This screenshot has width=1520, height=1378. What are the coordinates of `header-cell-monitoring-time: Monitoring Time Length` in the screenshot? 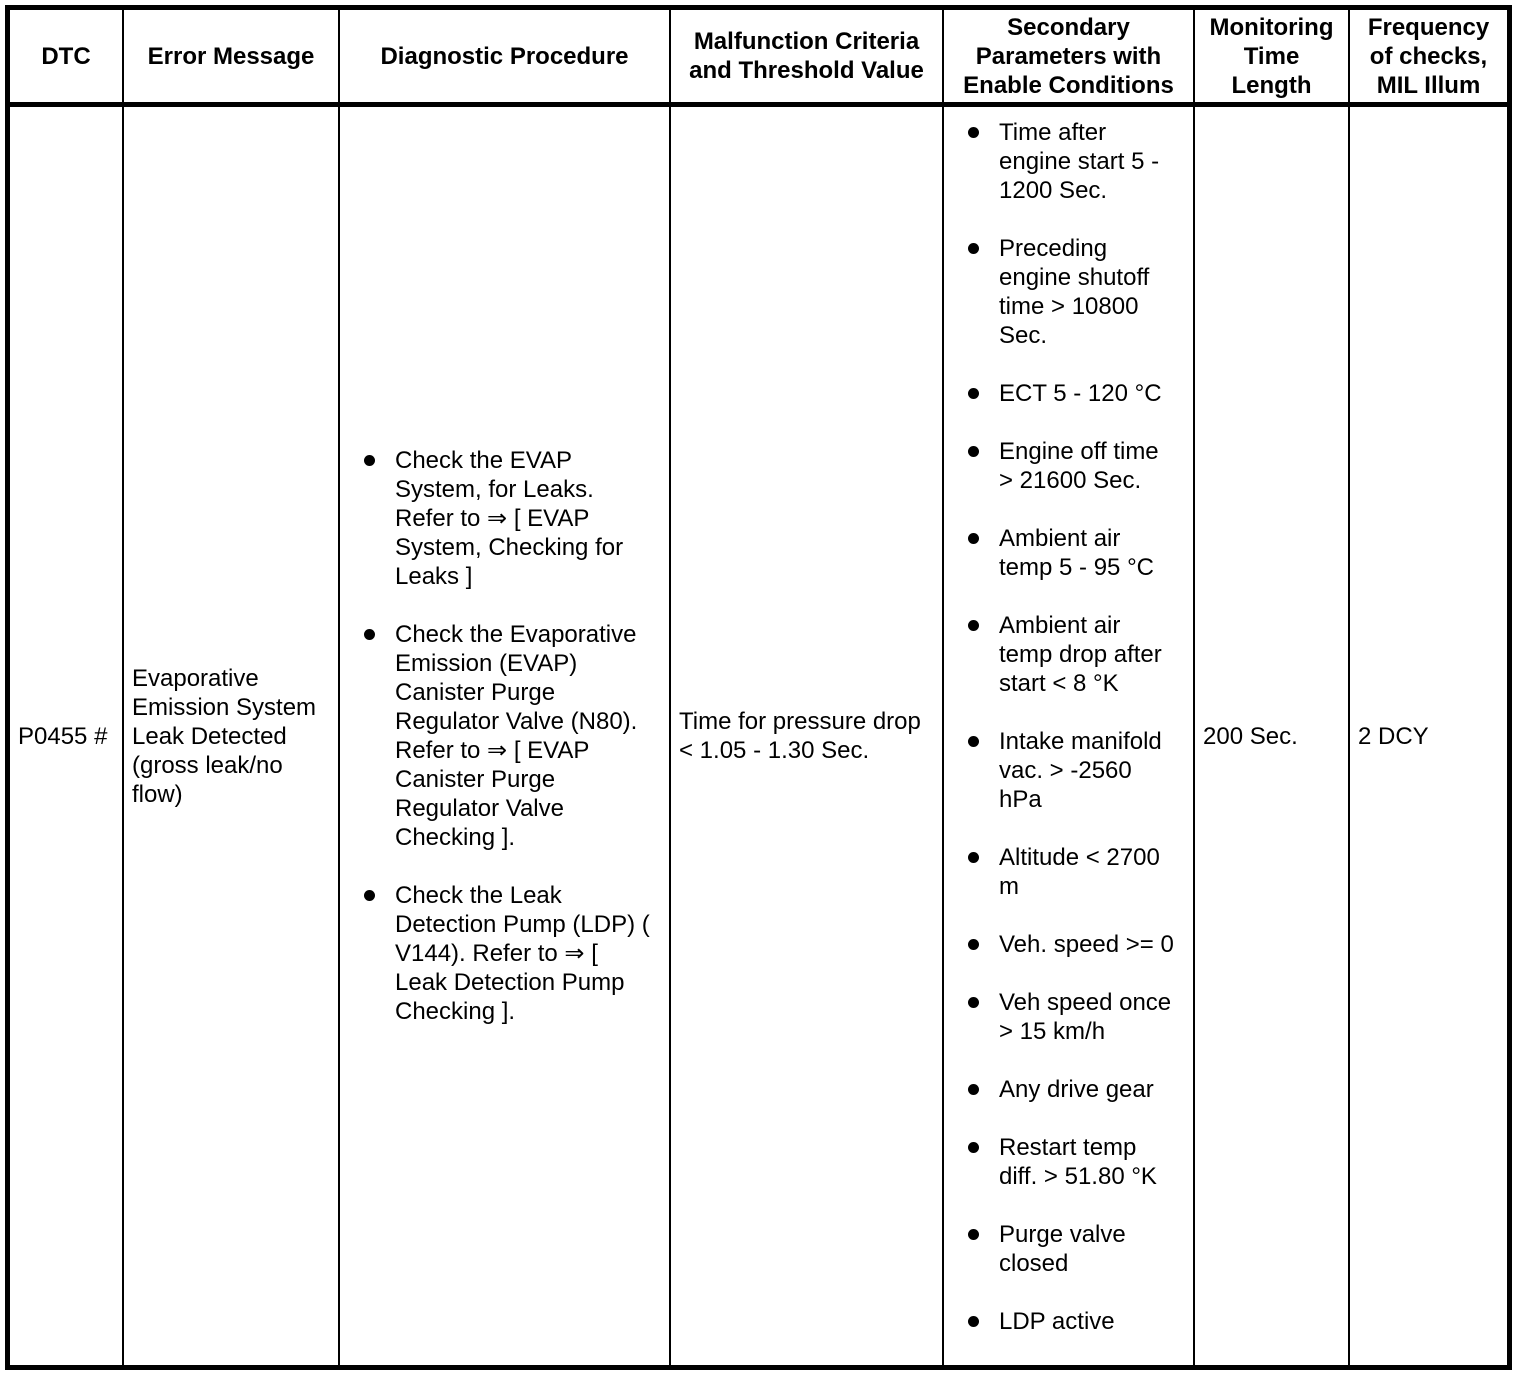 It's located at (1272, 58).